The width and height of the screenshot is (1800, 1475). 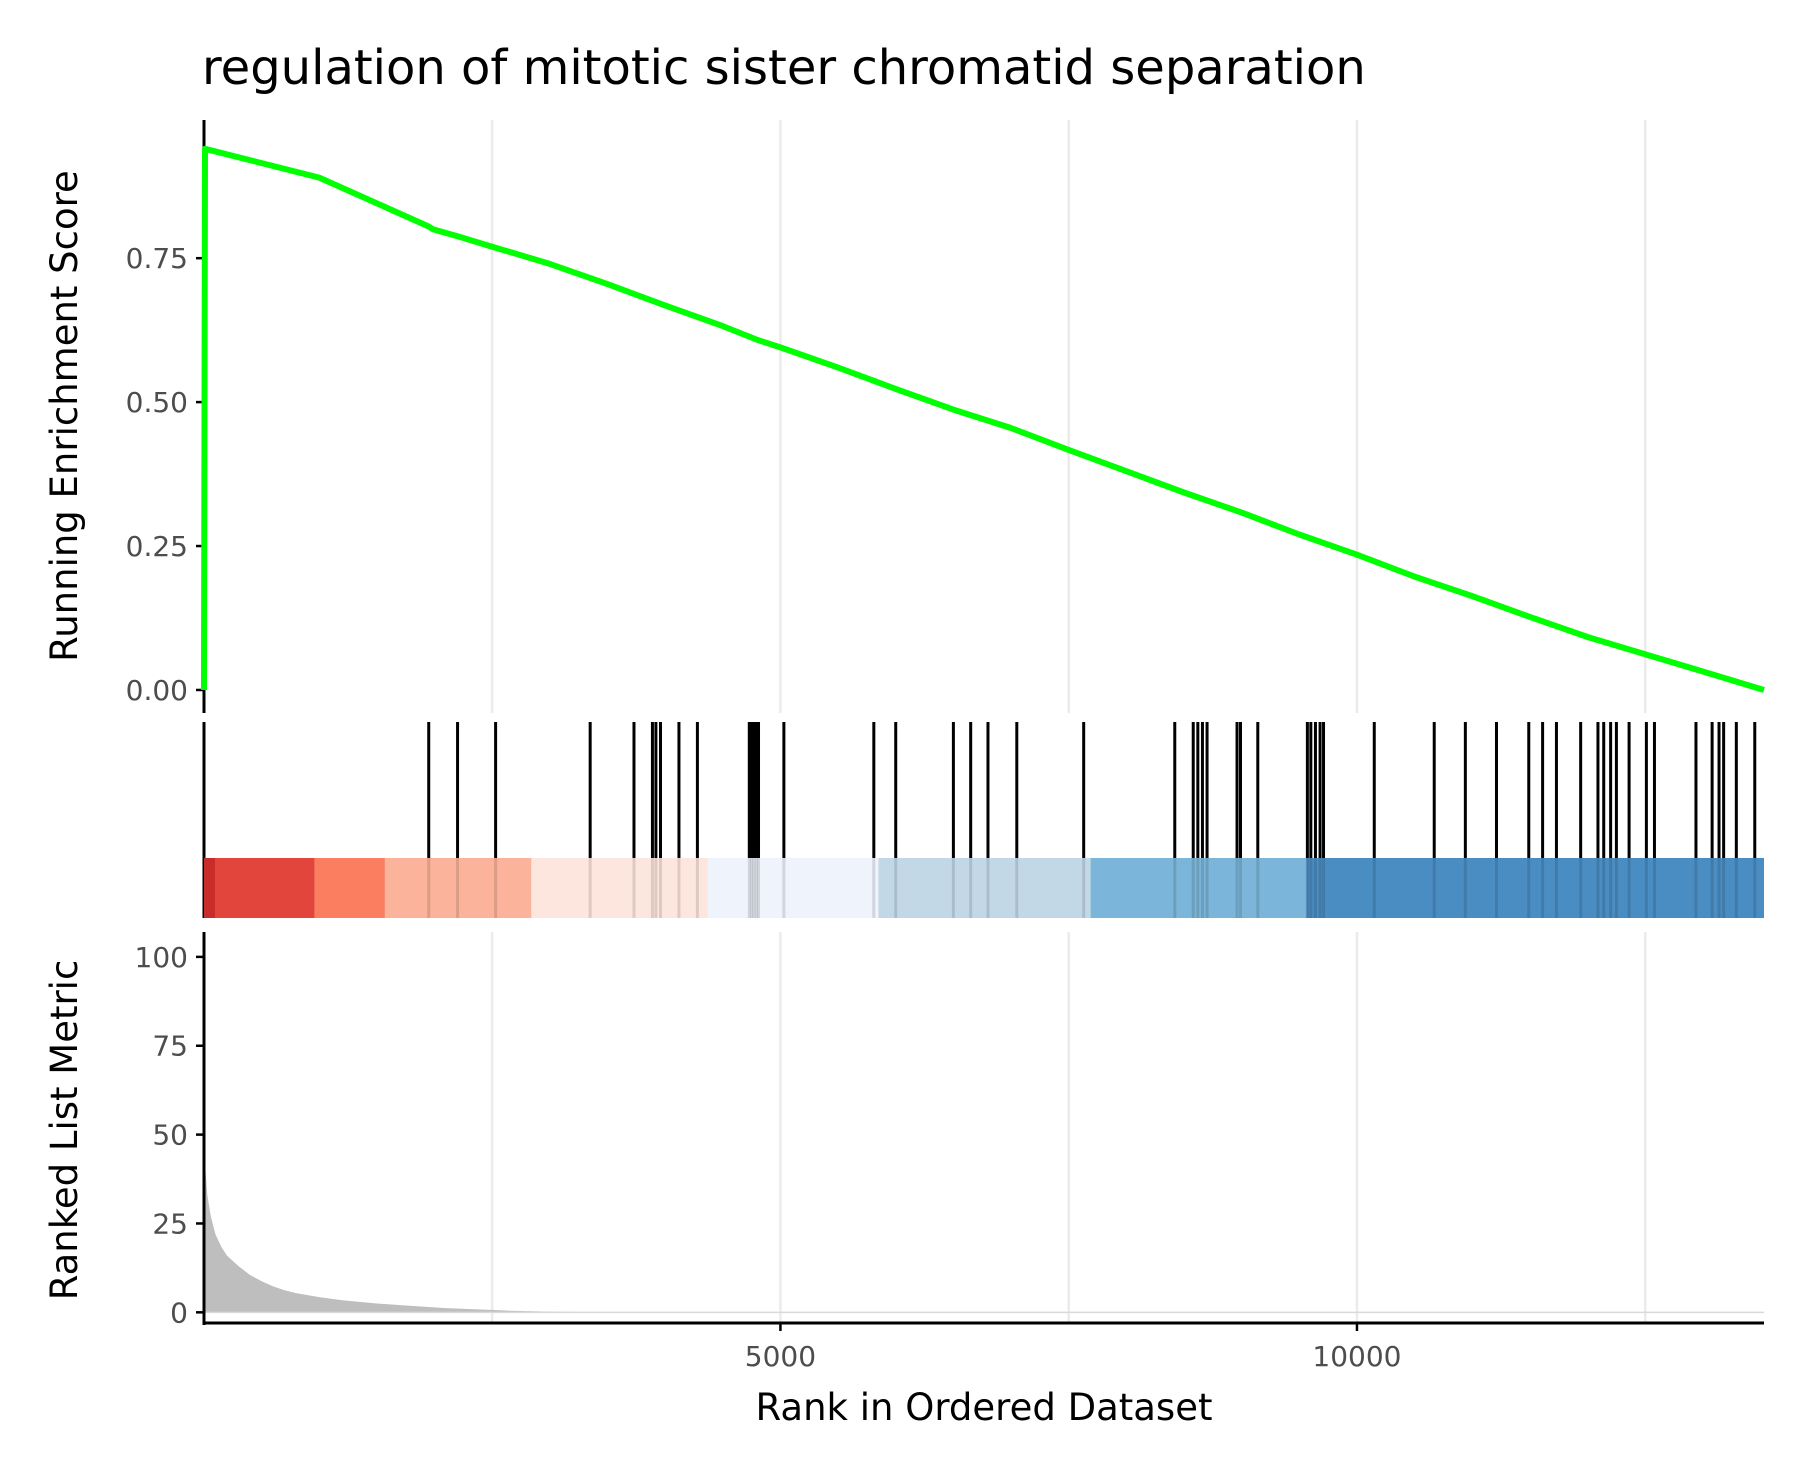 I want to click on metric-y-tick-label: 75, so click(x=170, y=1046).